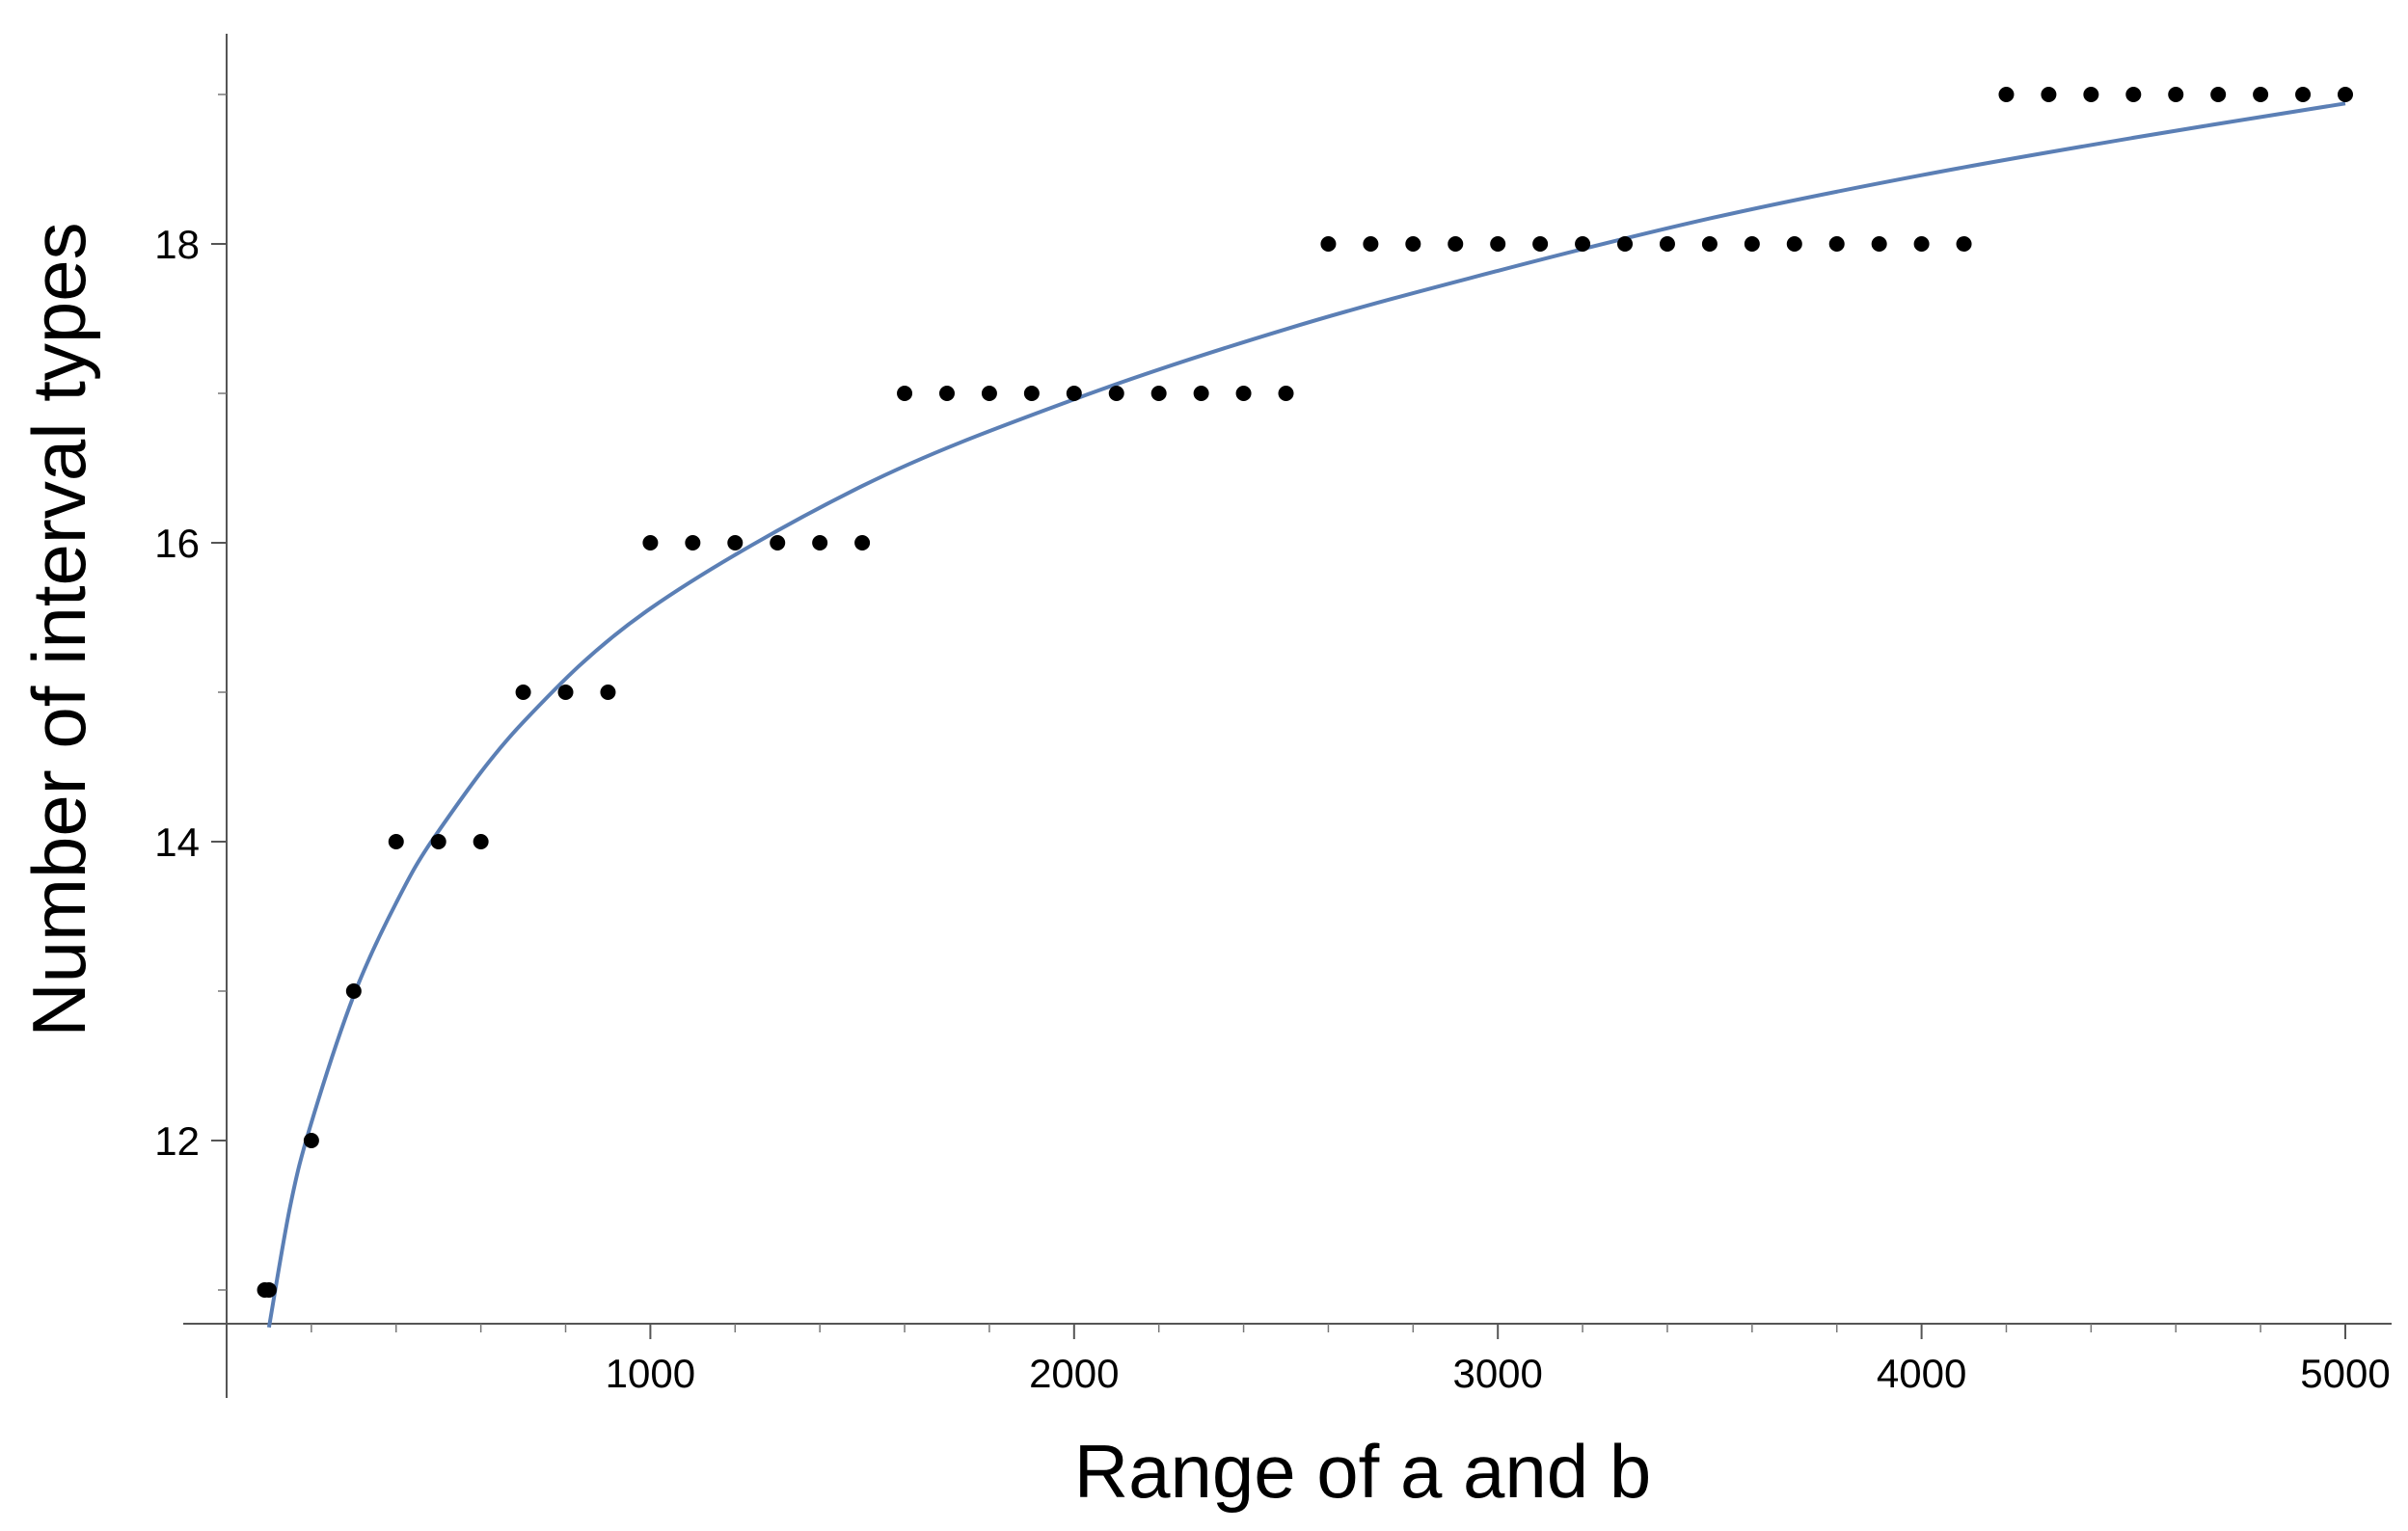 The image size is (2408, 1531). Describe the element at coordinates (177, 245) in the screenshot. I see `y-tick-label: 18` at that location.